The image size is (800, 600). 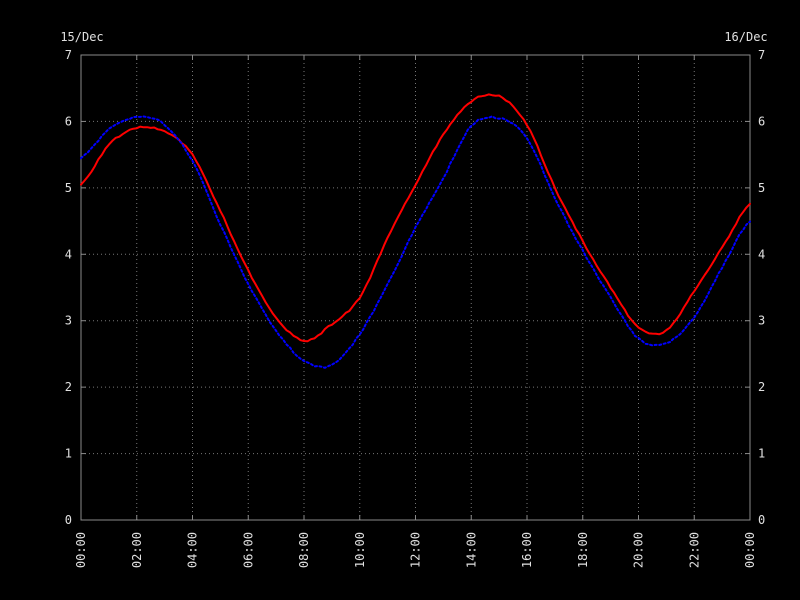 What do you see at coordinates (68, 520) in the screenshot?
I see `y-tick-label-left: 0` at bounding box center [68, 520].